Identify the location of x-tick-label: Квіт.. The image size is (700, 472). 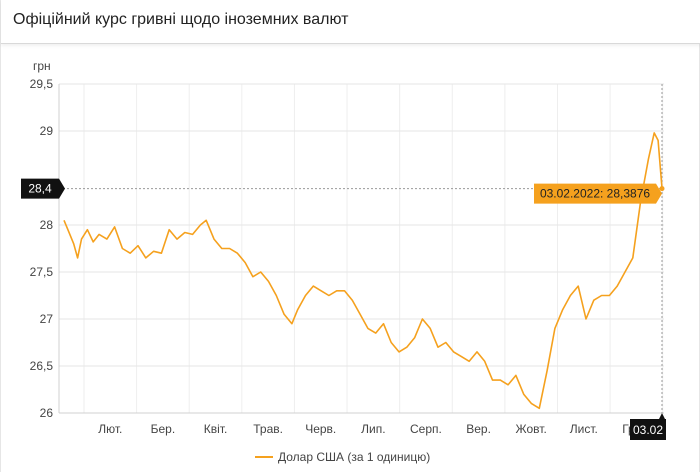
(216, 429).